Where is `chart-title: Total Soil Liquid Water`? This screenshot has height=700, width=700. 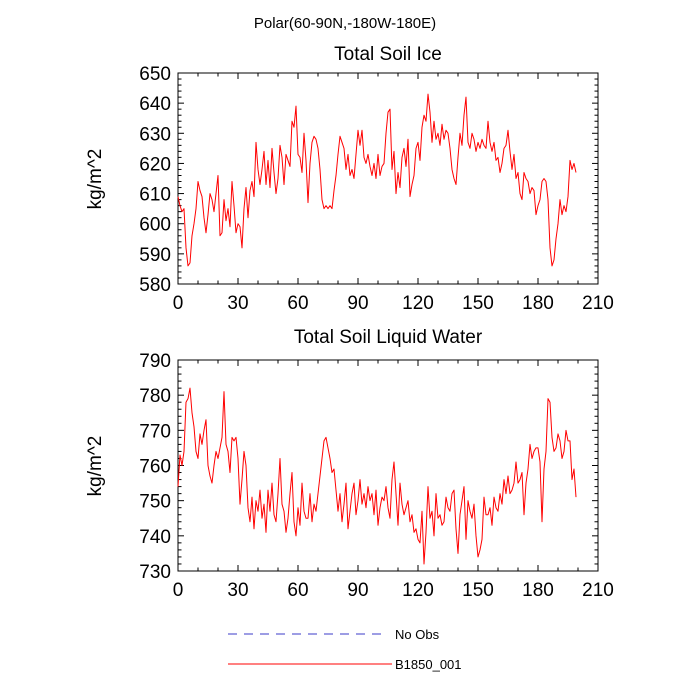 chart-title: Total Soil Liquid Water is located at coordinates (388, 337).